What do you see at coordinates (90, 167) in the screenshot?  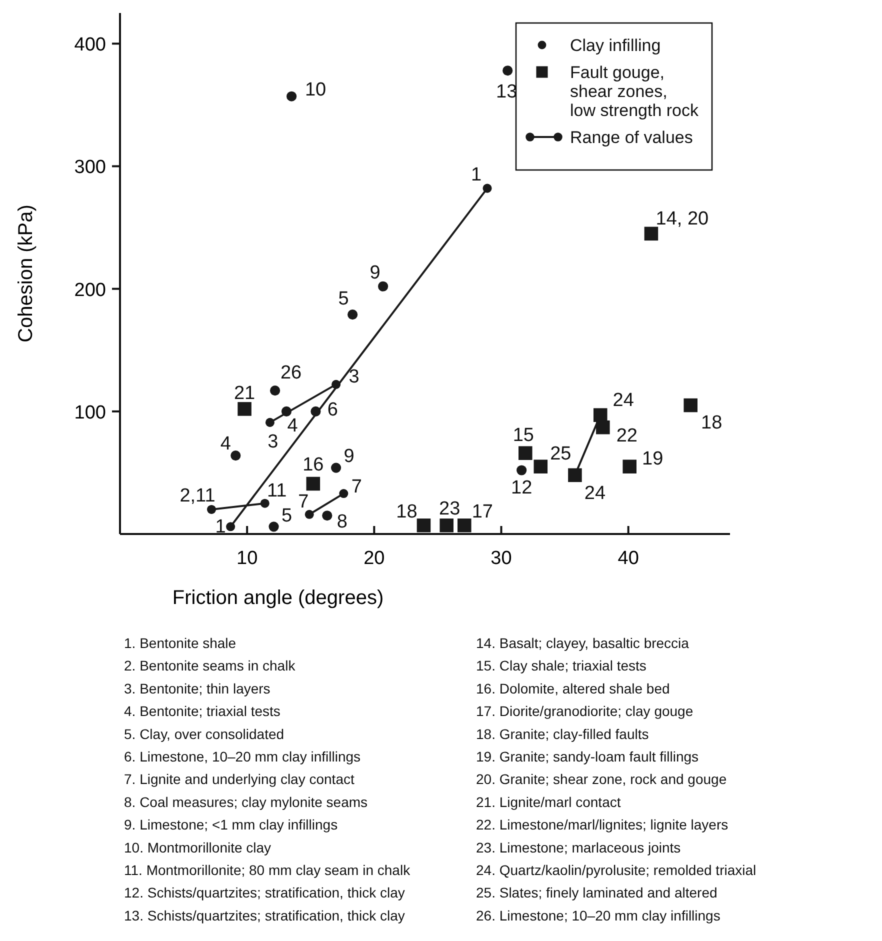 I see `y-tick-label: 300` at bounding box center [90, 167].